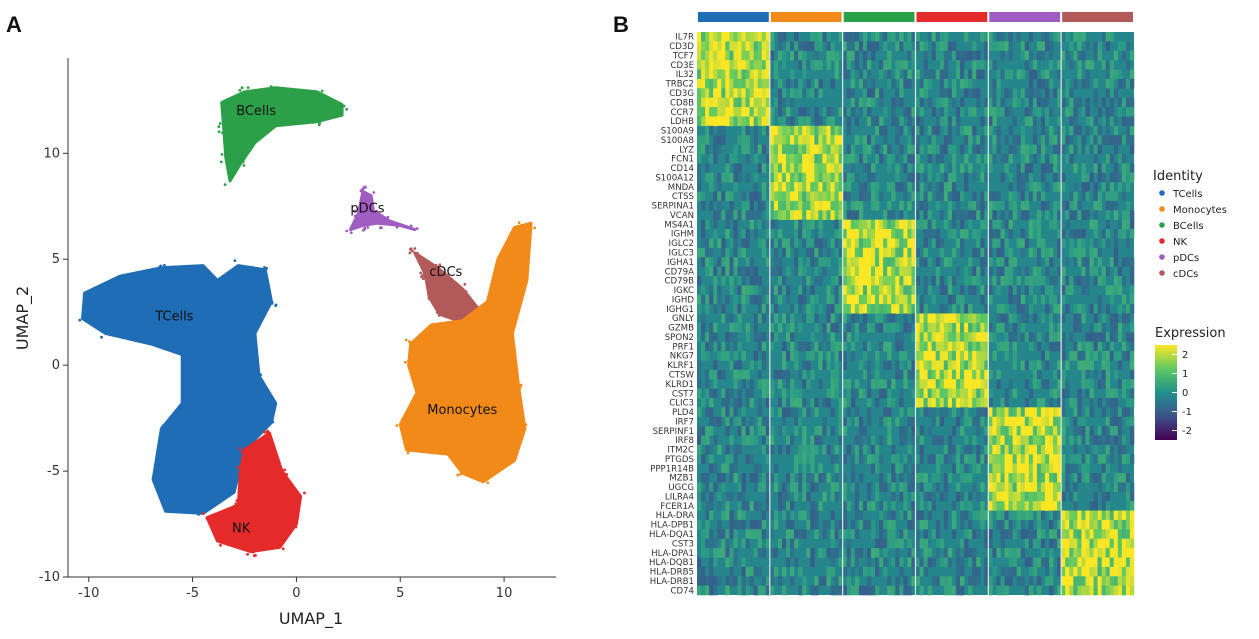  Describe the element at coordinates (1185, 374) in the screenshot. I see `colorbar-tick-label: 1` at that location.